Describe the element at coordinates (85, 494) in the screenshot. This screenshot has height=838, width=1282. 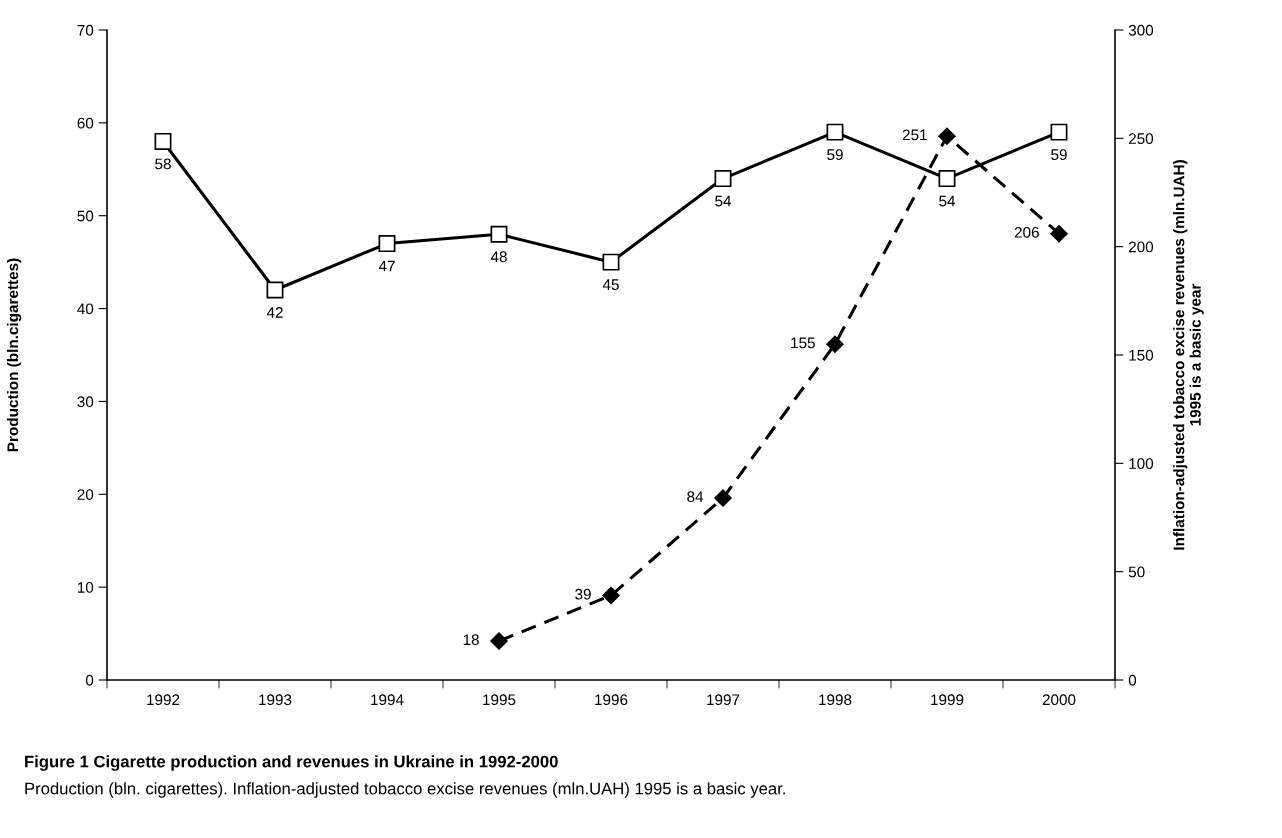
I see `y-tick-label: 20` at that location.